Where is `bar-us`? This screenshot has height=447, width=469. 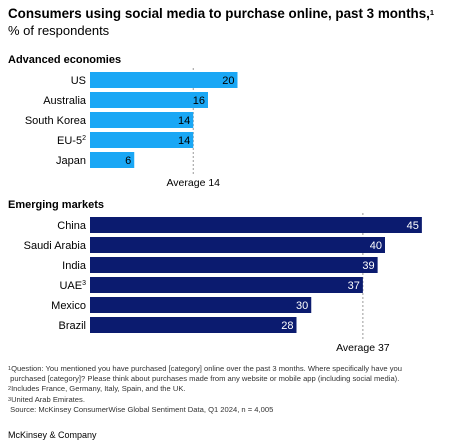 bar-us is located at coordinates (164, 80).